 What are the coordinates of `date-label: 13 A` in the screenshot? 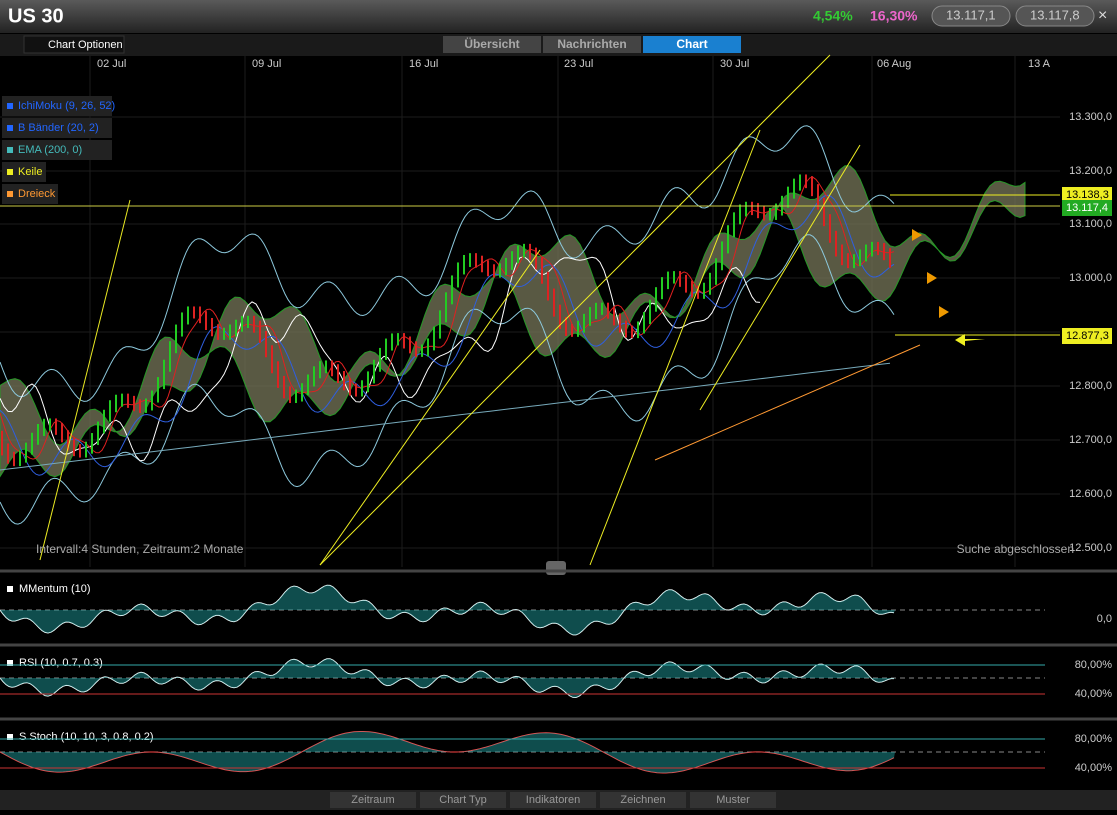 It's located at (1039, 64).